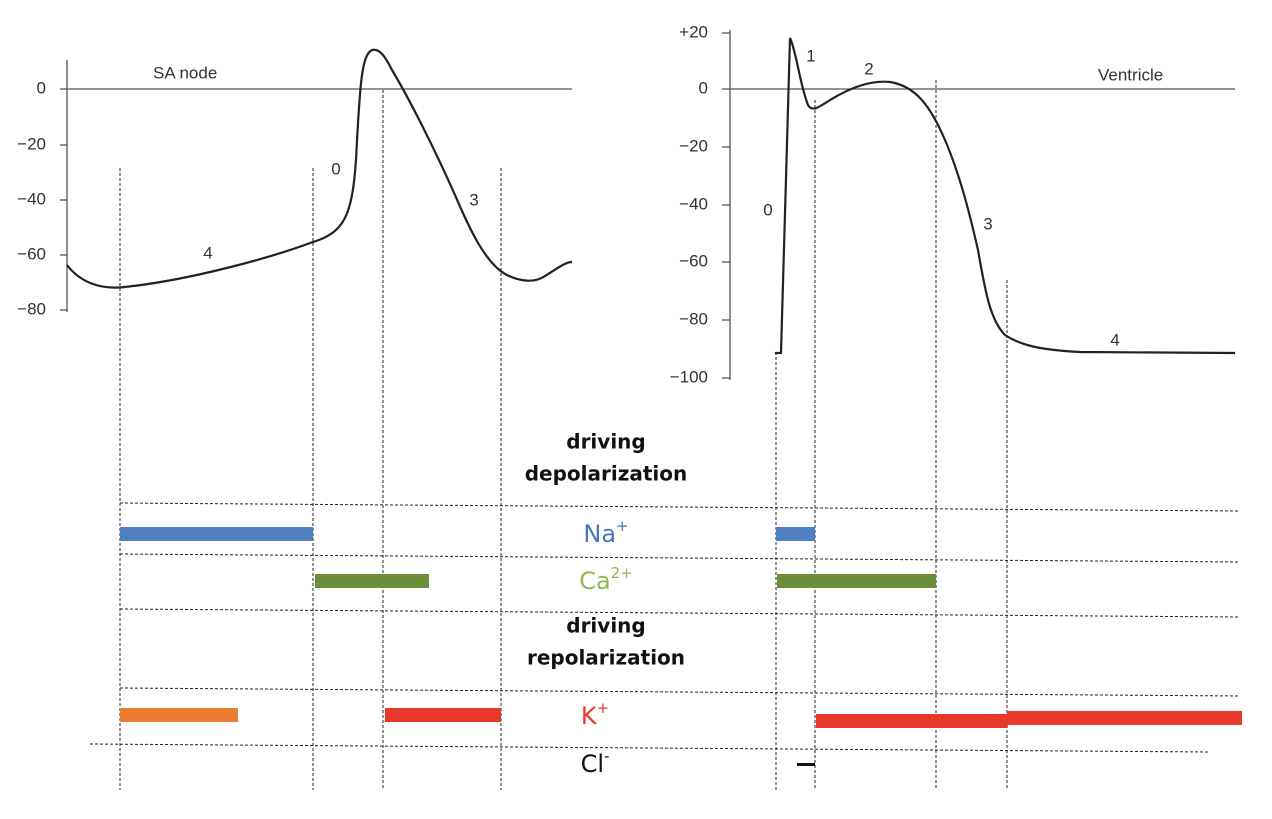  I want to click on ion-symbol: Na, so click(599, 534).